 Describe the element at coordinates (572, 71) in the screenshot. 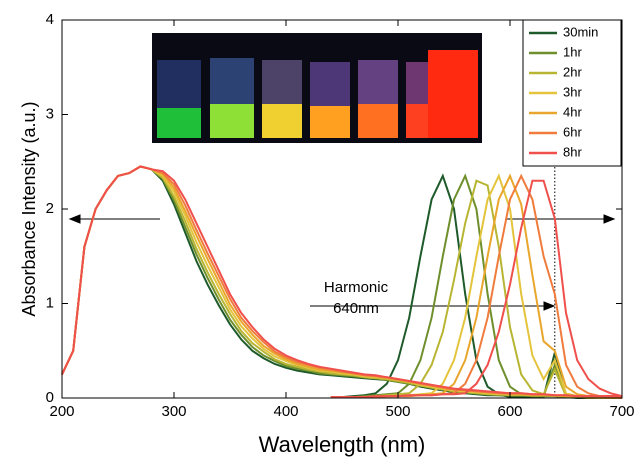

I see `legend-label: 2hr` at that location.